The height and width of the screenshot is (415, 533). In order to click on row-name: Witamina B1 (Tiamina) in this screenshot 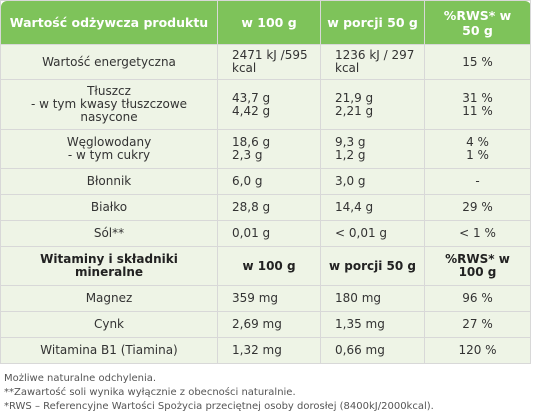, I will do `click(109, 350)`.